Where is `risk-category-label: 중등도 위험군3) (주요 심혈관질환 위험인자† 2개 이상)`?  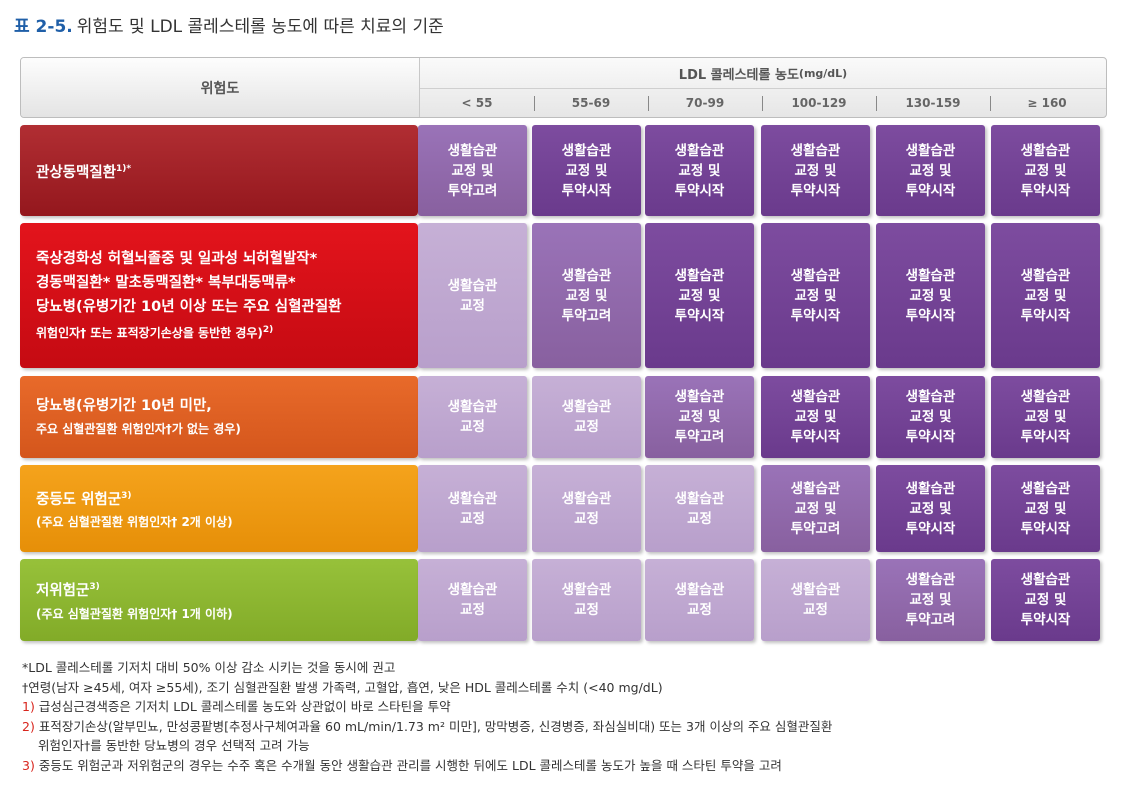
risk-category-label: 중등도 위험군3) (주요 심혈관질환 위험인자† 2개 이상) is located at coordinates (219, 508).